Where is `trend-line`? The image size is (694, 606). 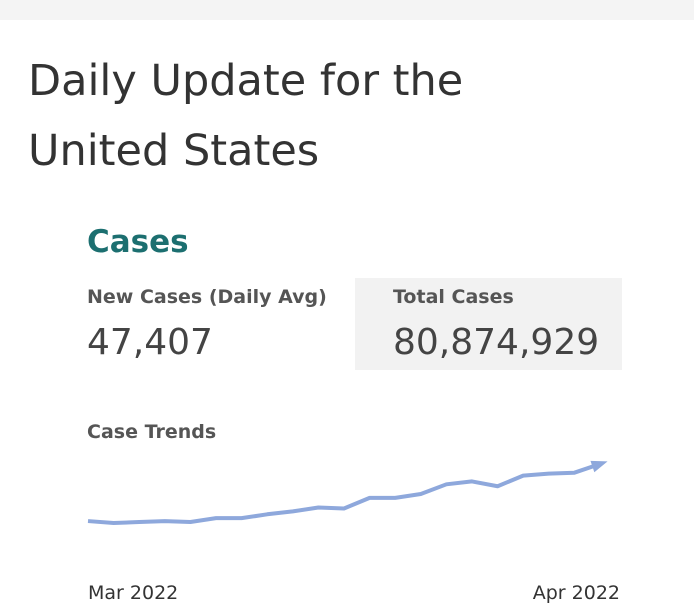 trend-line is located at coordinates (344, 493).